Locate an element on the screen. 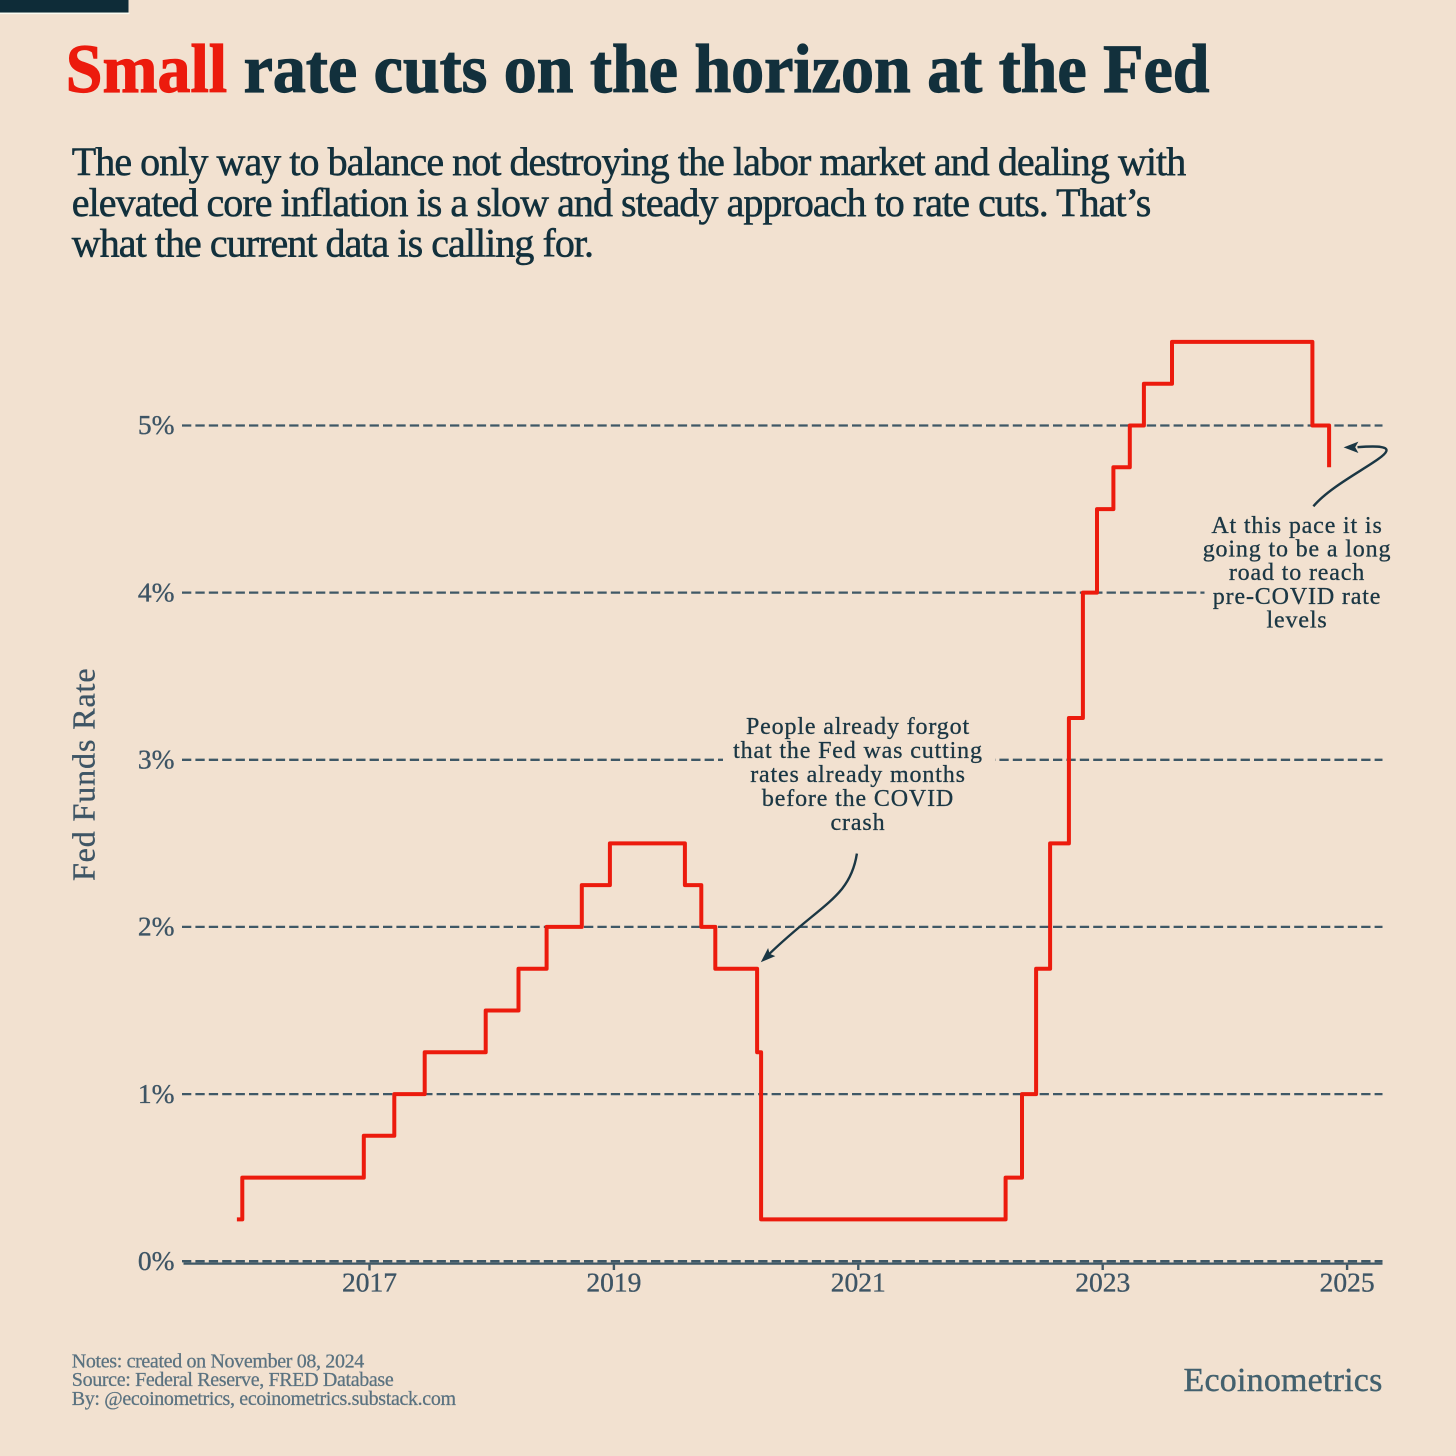 The image size is (1456, 1456). svg-text: 2017 is located at coordinates (369, 1282).